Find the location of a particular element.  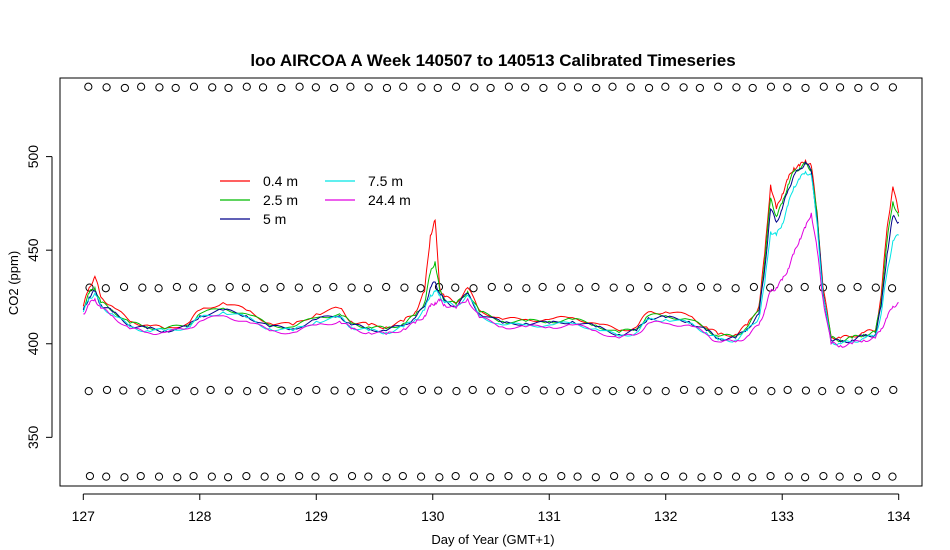

y-tick-label: 400 is located at coordinates (33, 344).